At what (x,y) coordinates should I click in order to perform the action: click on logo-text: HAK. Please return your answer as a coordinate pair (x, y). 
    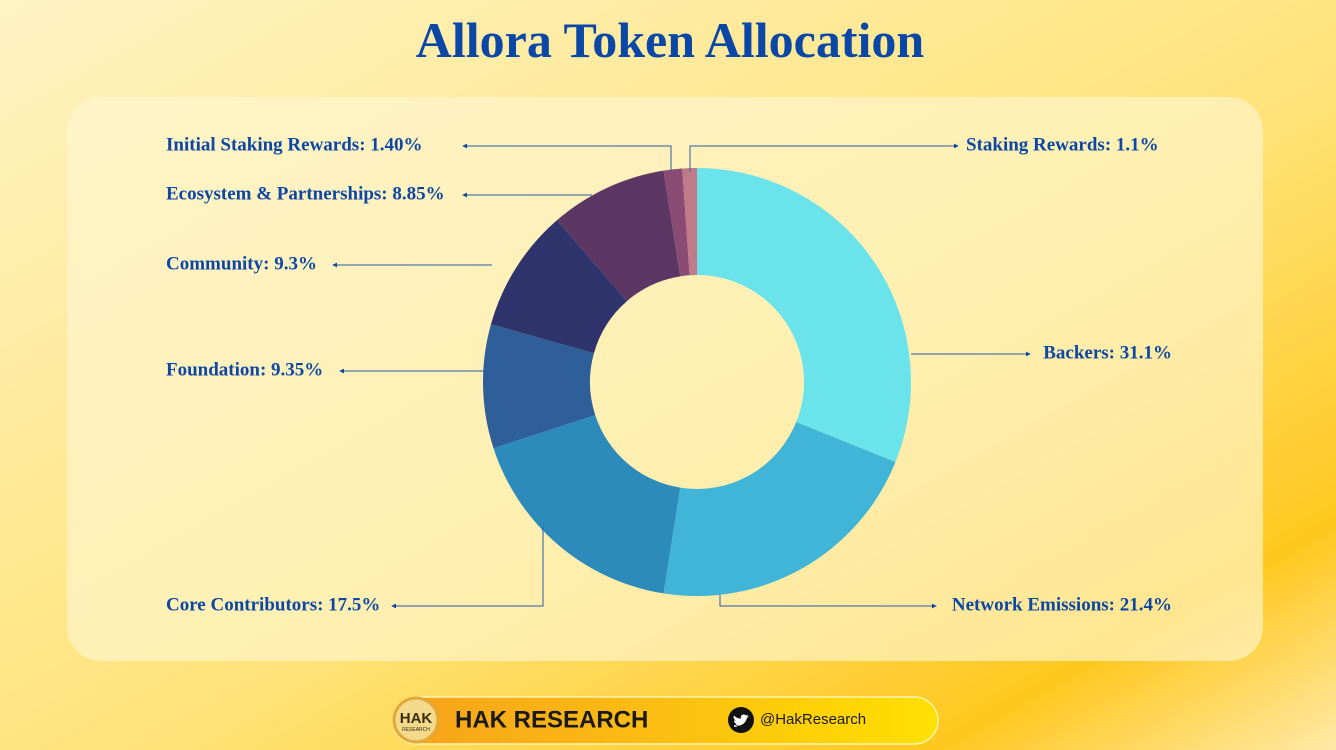
    Looking at the image, I should click on (416, 718).